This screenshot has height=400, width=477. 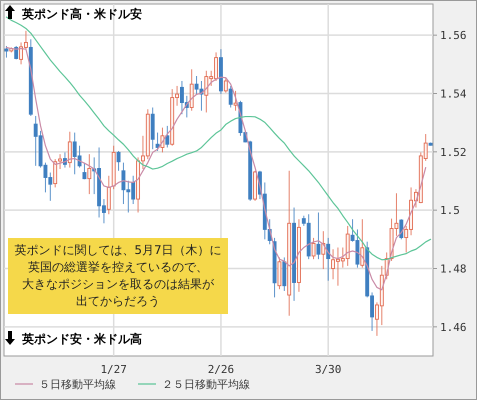 What do you see at coordinates (81, 14) in the screenshot?
I see `annotation: 英ポンド高・米ドル安` at bounding box center [81, 14].